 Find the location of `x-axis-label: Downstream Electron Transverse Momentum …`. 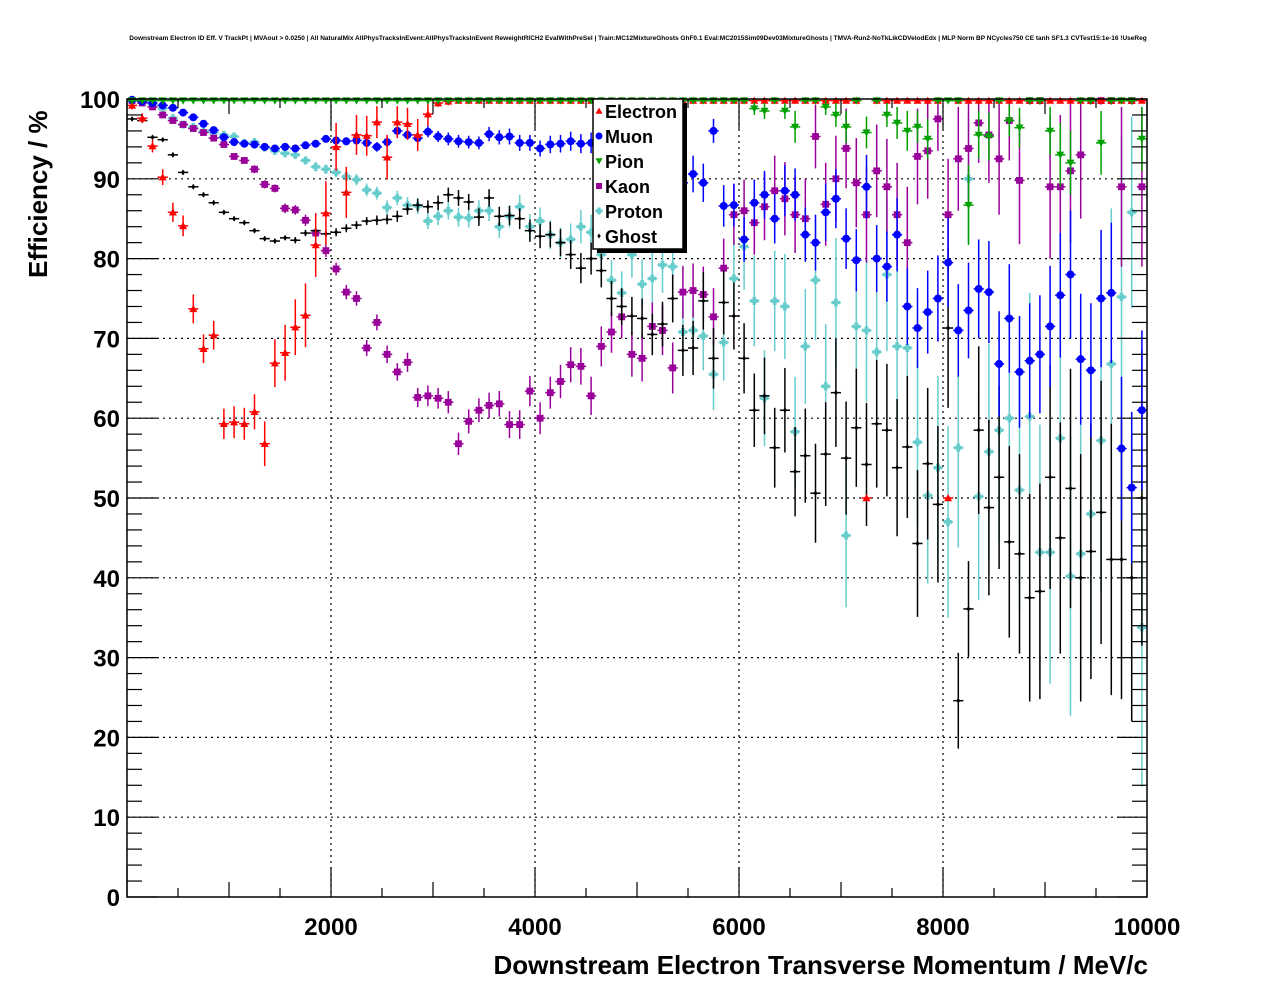

x-axis-label: Downstream Electron Transverse Momentum … is located at coordinates (820, 965).